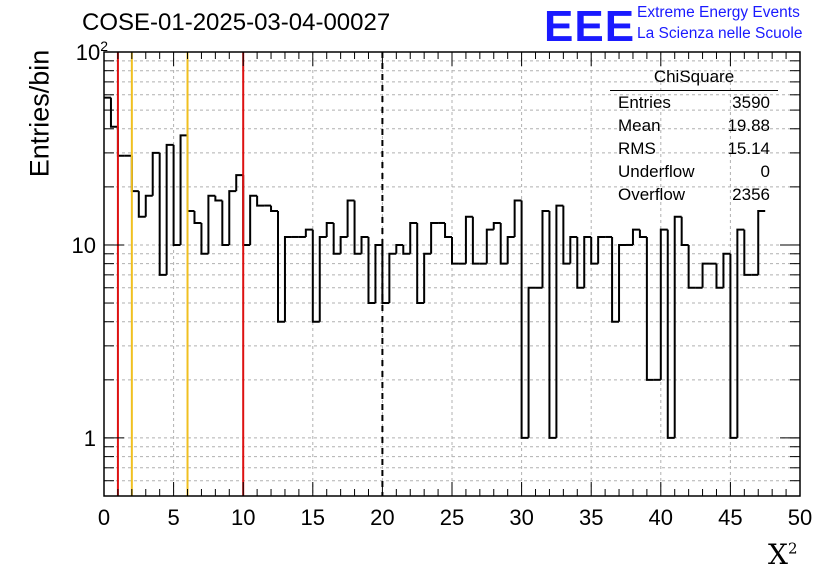 Image resolution: width=836 pixels, height=572 pixels. What do you see at coordinates (382, 517) in the screenshot?
I see `x-tick-label: 20` at bounding box center [382, 517].